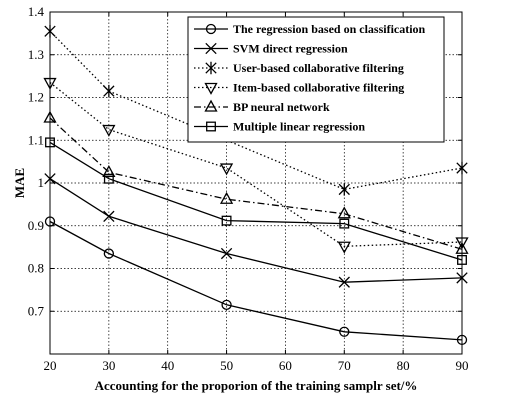 Image resolution: width=506 pixels, height=401 pixels. Describe the element at coordinates (290, 49) in the screenshot. I see `legend-label: SVM direct regression` at that location.